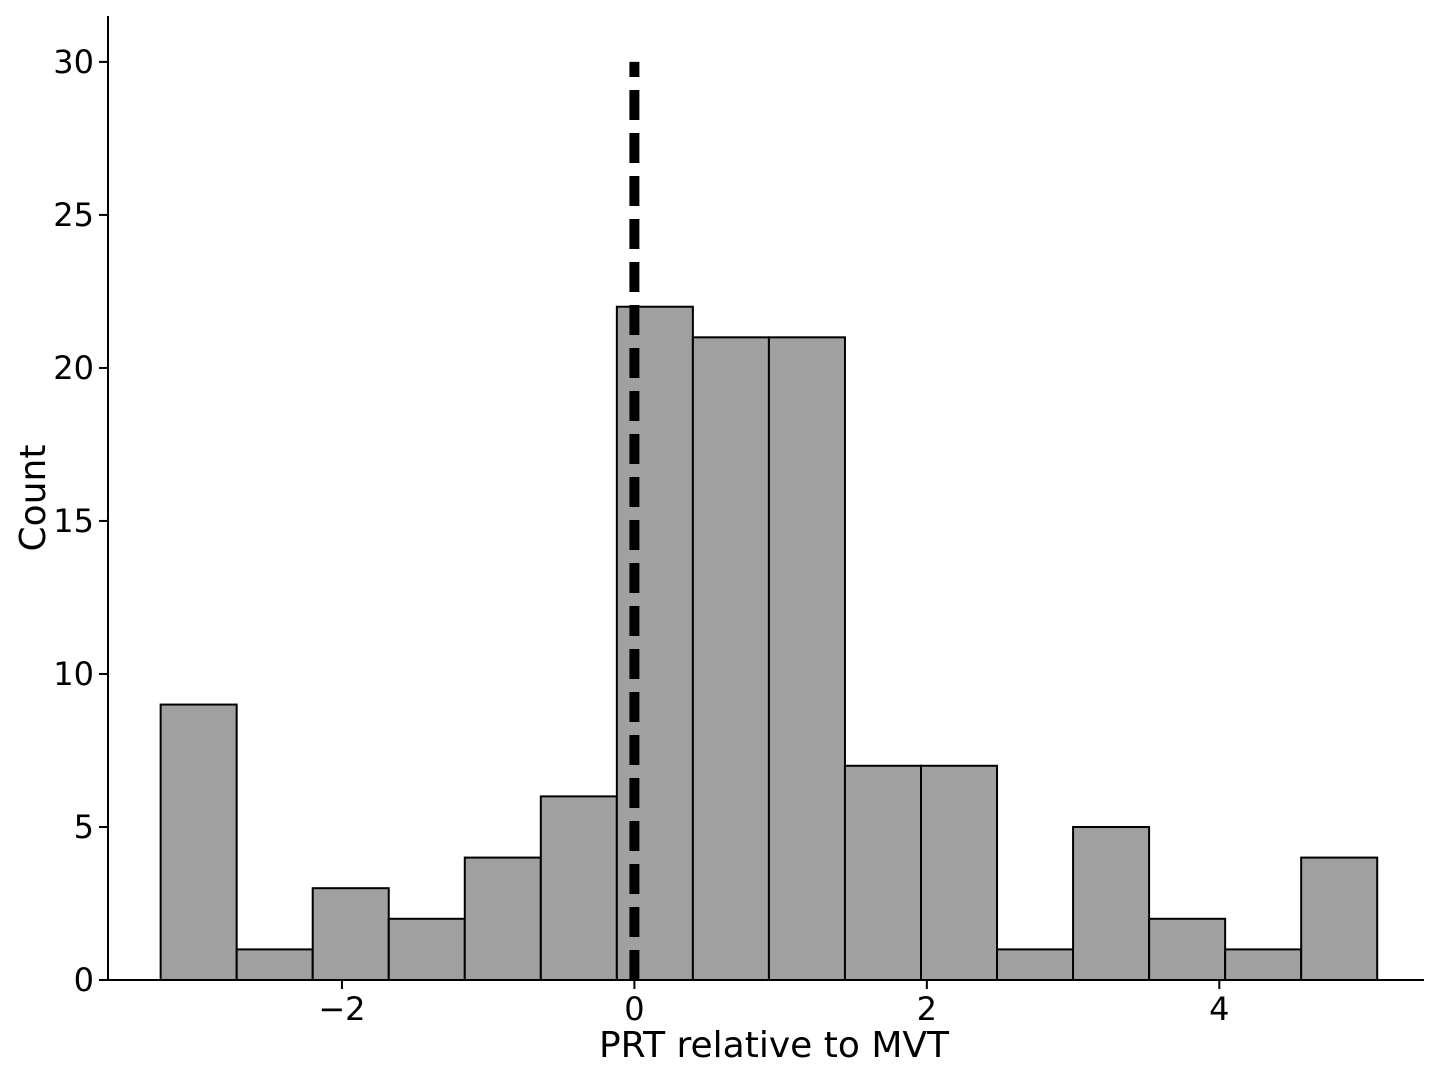 Image resolution: width=1440 pixels, height=1080 pixels. I want to click on x-axis-label: PRT relative to MVT, so click(774, 1045).